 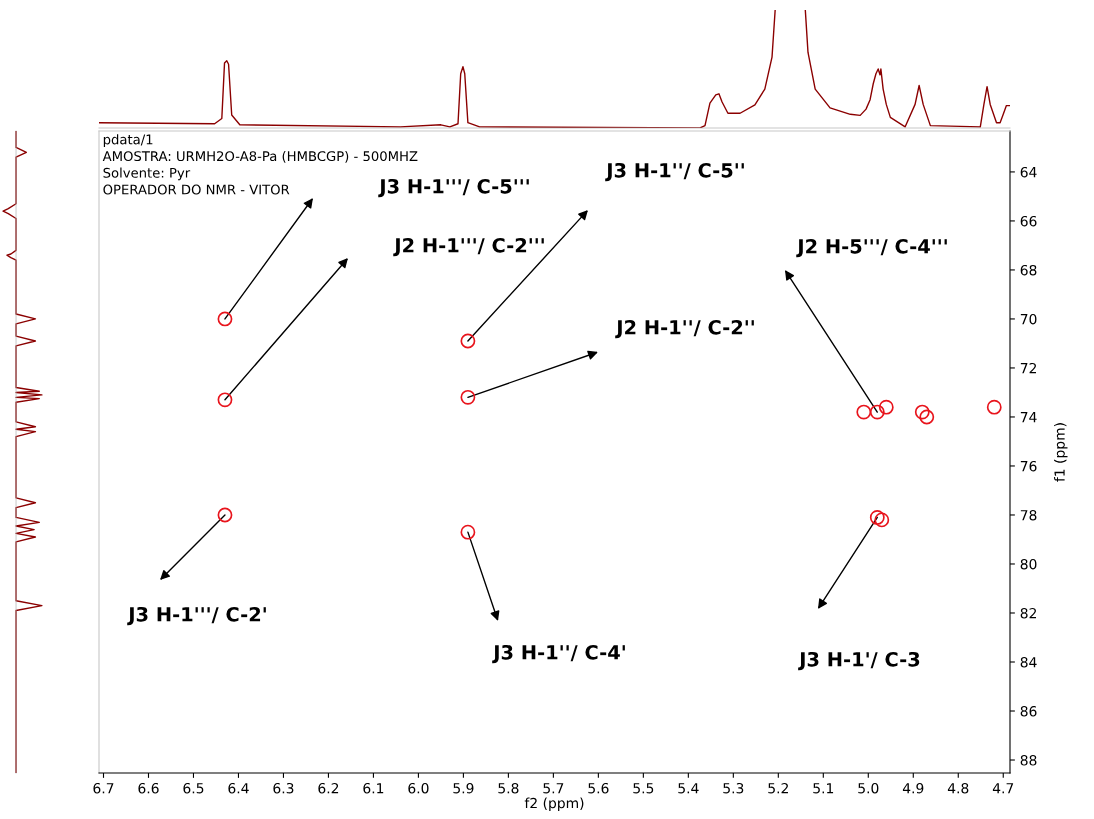 I want to click on x-tick-label: 5.1, so click(x=823, y=788).